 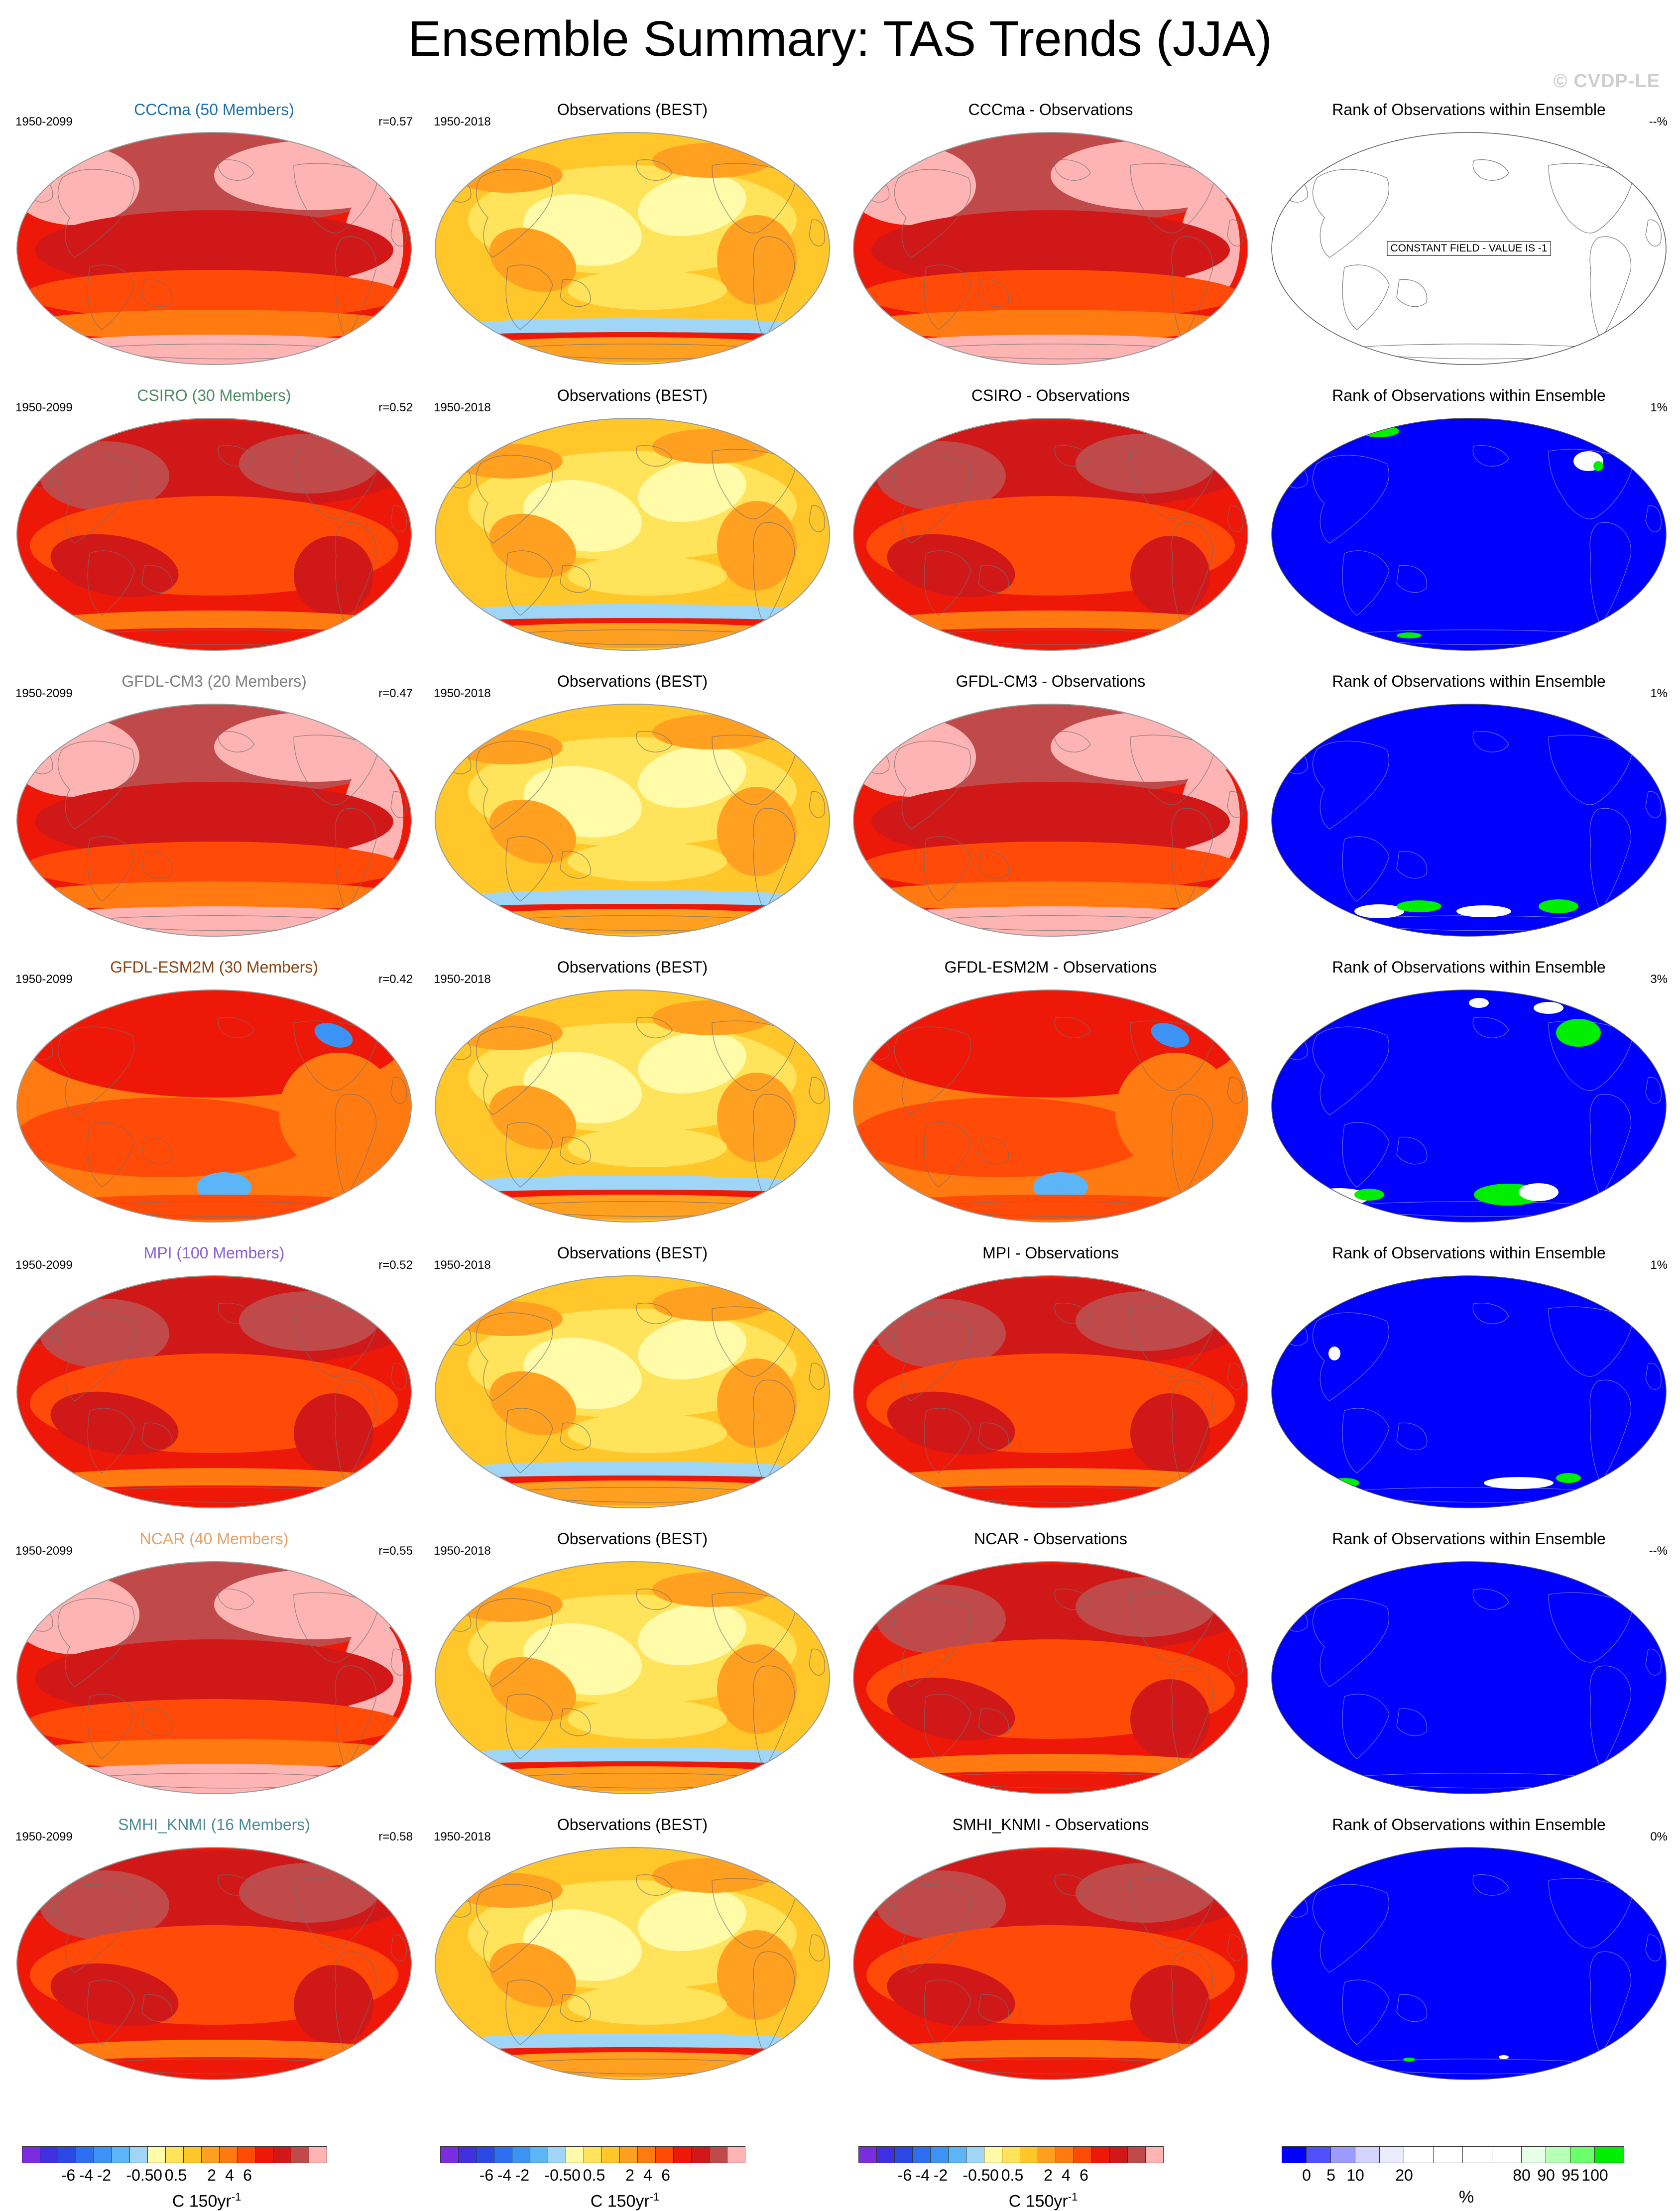 What do you see at coordinates (1051, 681) in the screenshot?
I see `diff-panel-title: GFDL-CM3 - Observations` at bounding box center [1051, 681].